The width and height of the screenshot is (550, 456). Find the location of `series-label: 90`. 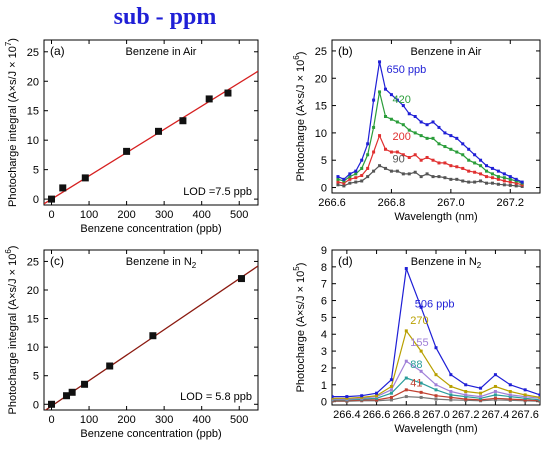

series-label: 90 is located at coordinates (398, 159).